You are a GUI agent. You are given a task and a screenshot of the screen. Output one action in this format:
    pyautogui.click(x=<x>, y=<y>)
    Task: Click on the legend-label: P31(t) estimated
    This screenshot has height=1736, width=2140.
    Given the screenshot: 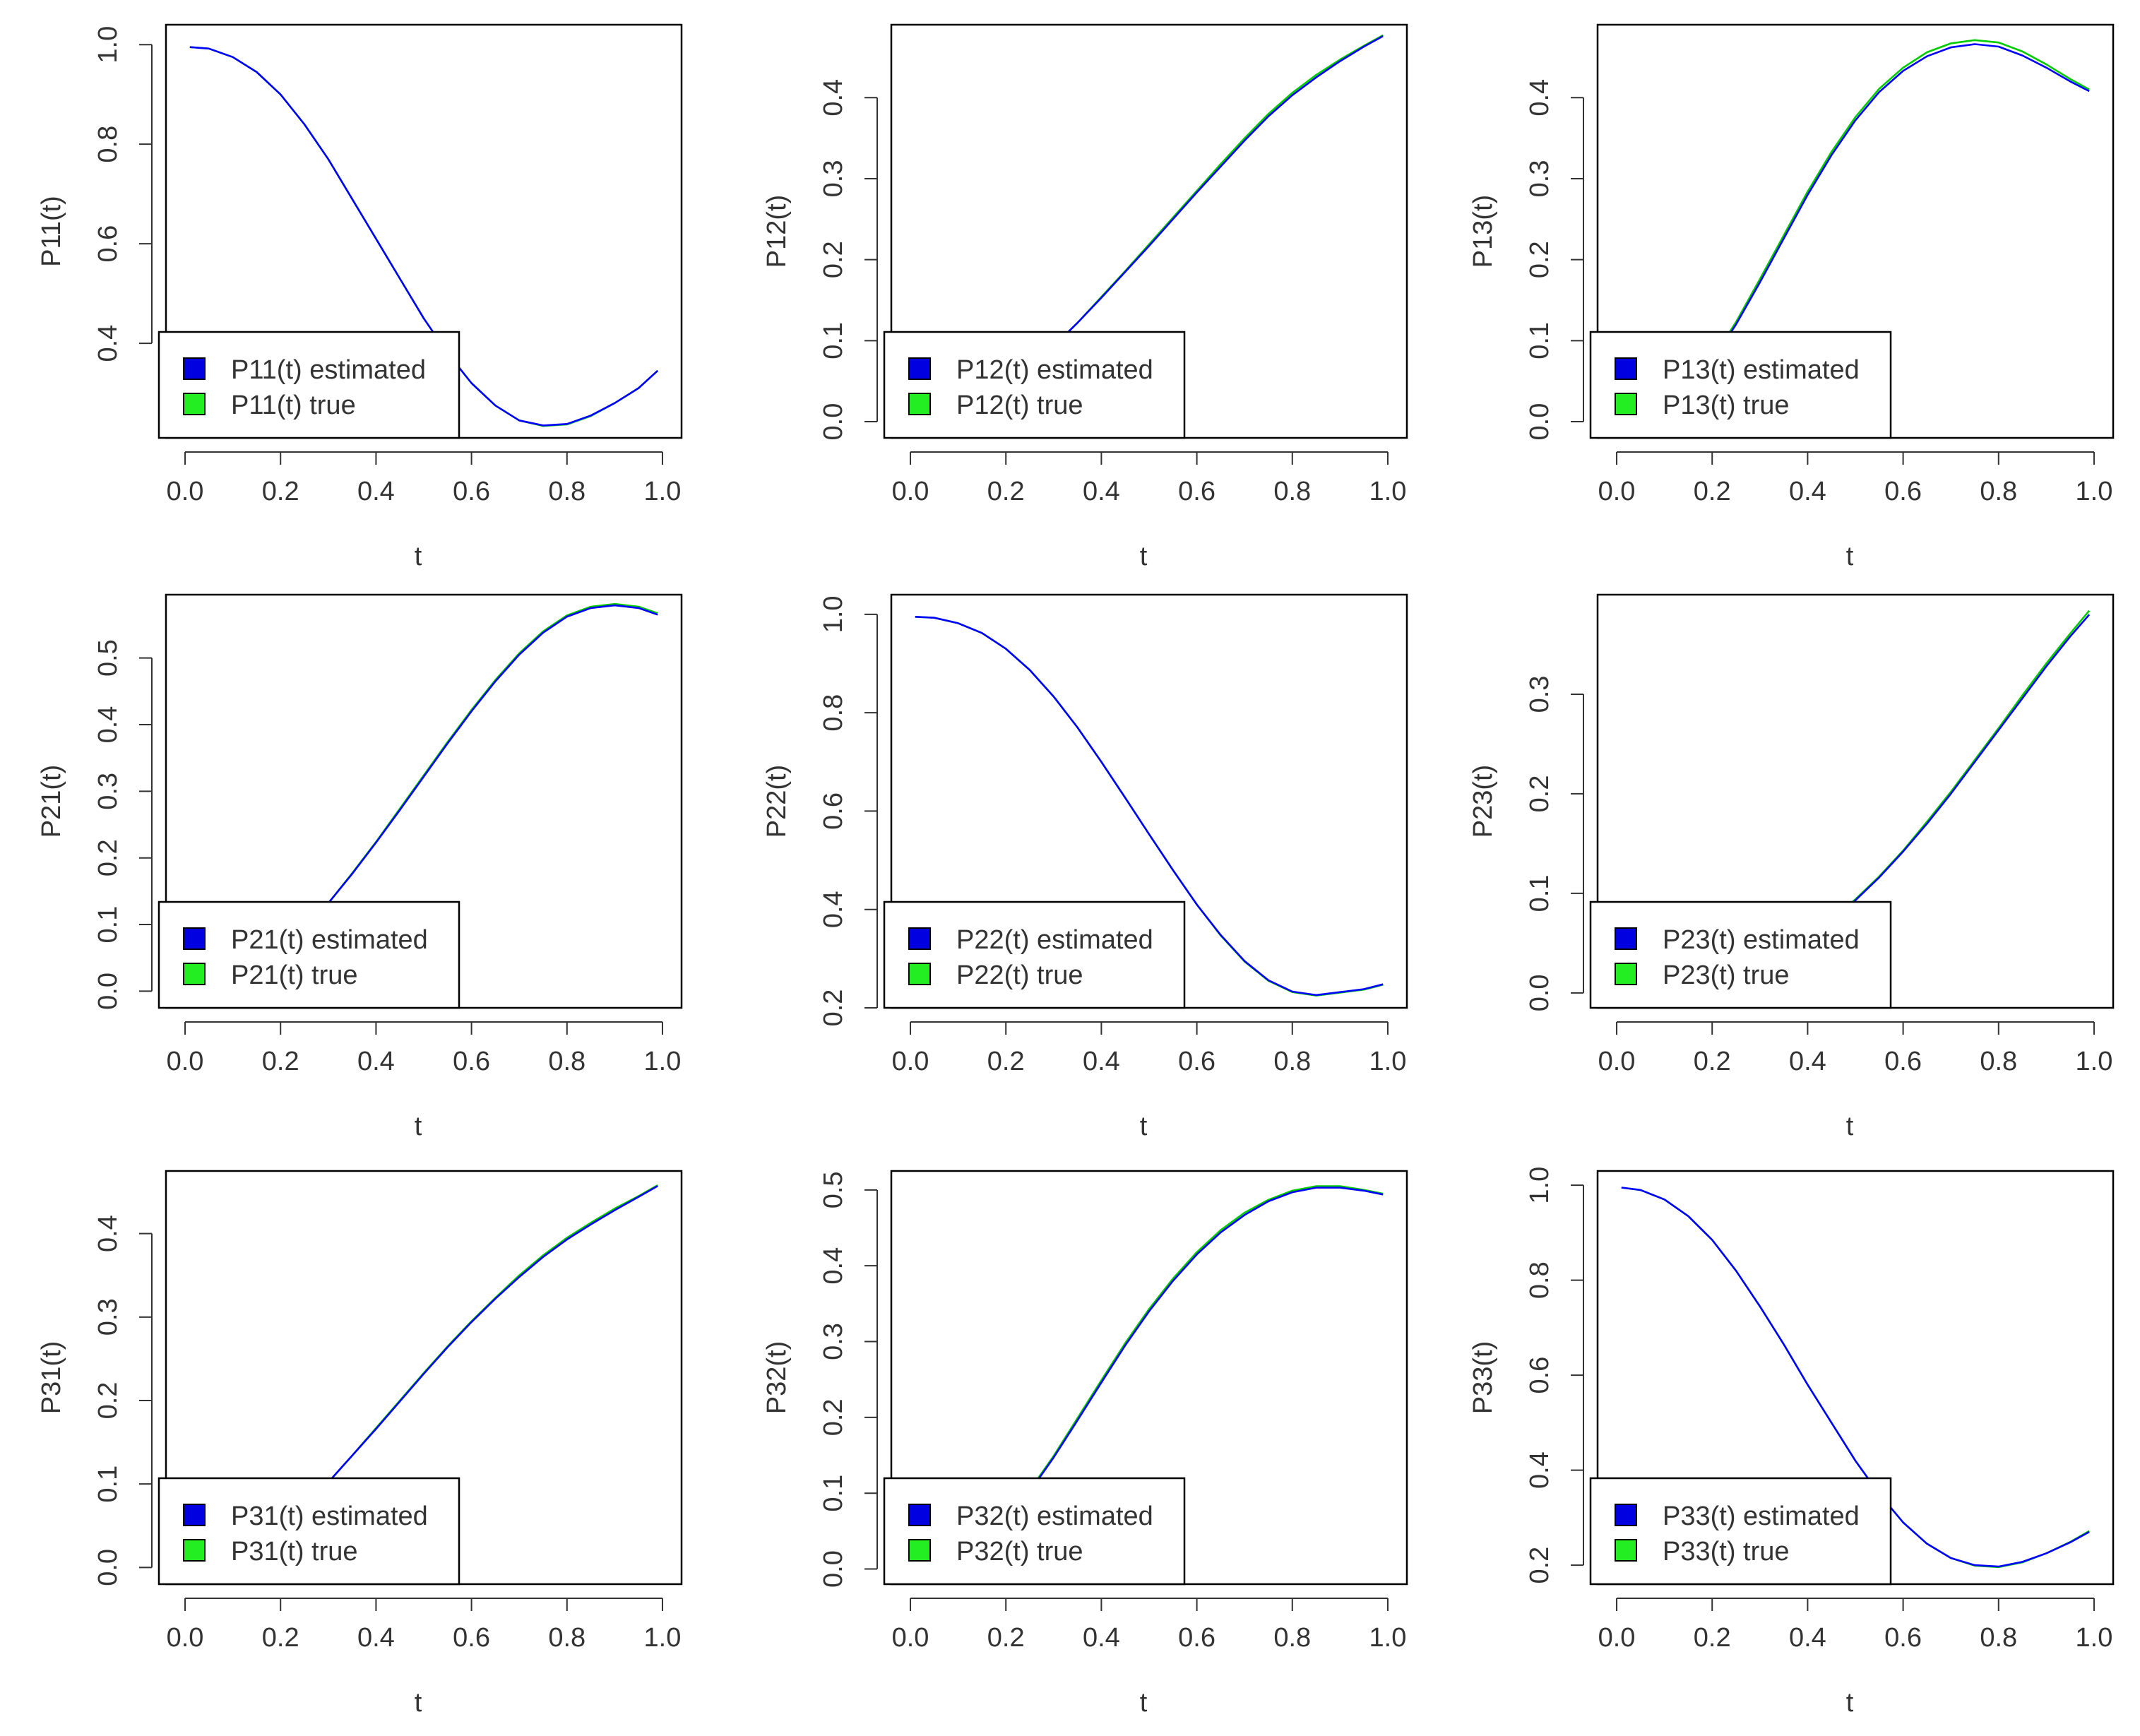 What is the action you would take?
    pyautogui.click(x=330, y=1516)
    